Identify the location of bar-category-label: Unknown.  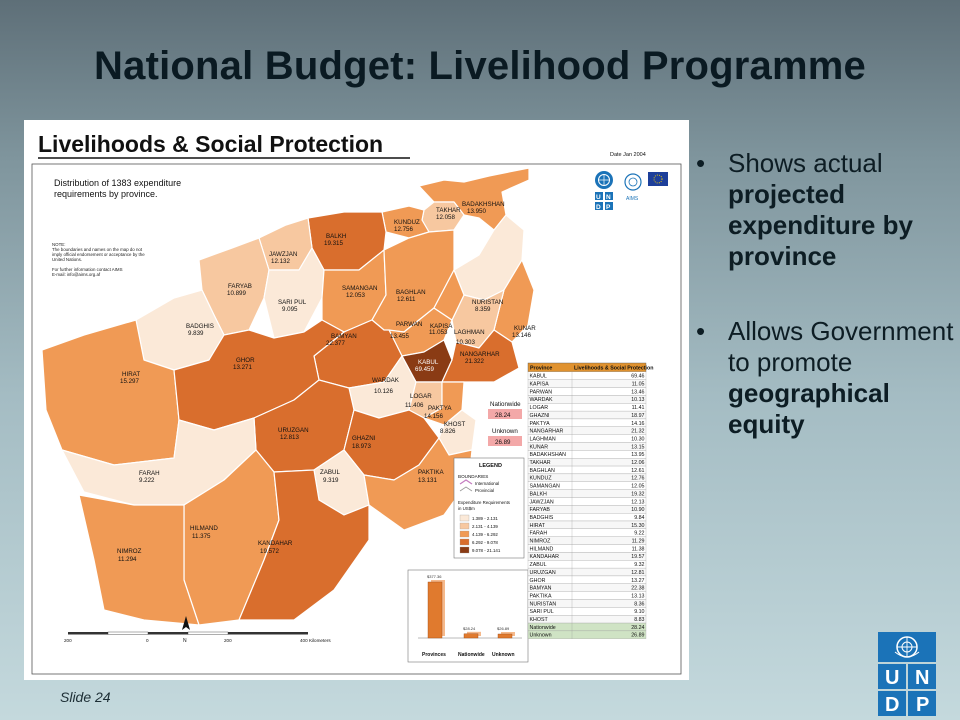
(503, 655).